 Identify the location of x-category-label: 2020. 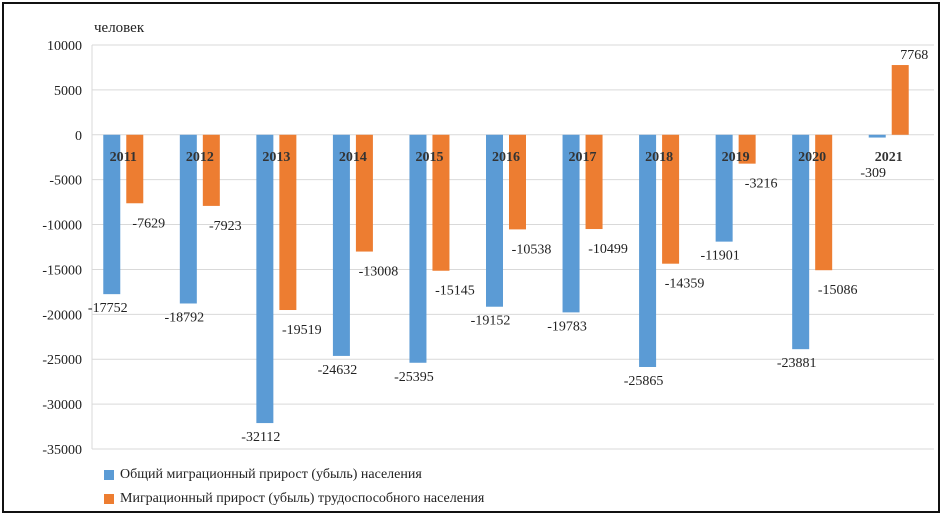
(812, 157).